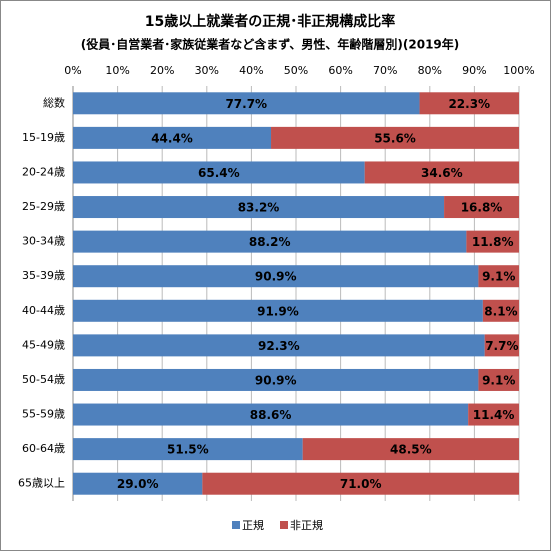  I want to click on y-tick-label: 40-44歳, so click(43, 310).